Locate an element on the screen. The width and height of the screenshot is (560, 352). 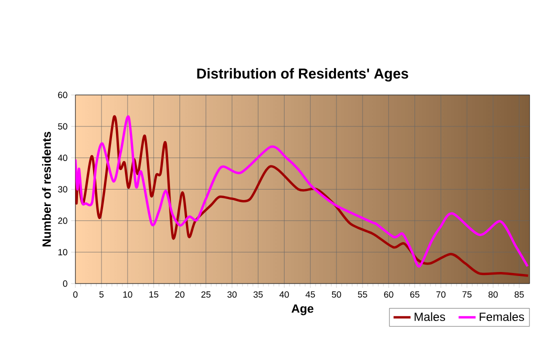
y-axis-title: Number of residents is located at coordinates (46, 189).